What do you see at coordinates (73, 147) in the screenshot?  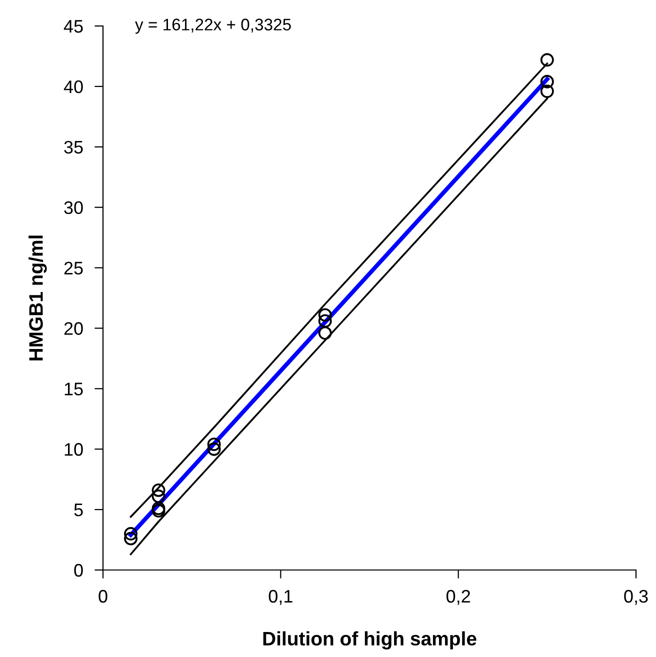 I see `y-tick-label: 35` at bounding box center [73, 147].